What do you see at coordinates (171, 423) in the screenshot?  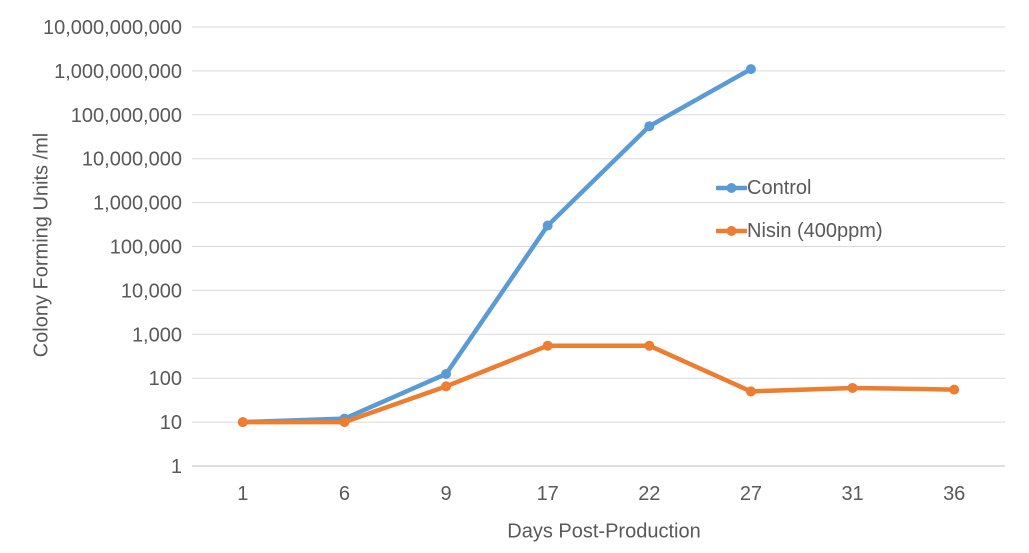 I see `y-tick-label: 10` at bounding box center [171, 423].